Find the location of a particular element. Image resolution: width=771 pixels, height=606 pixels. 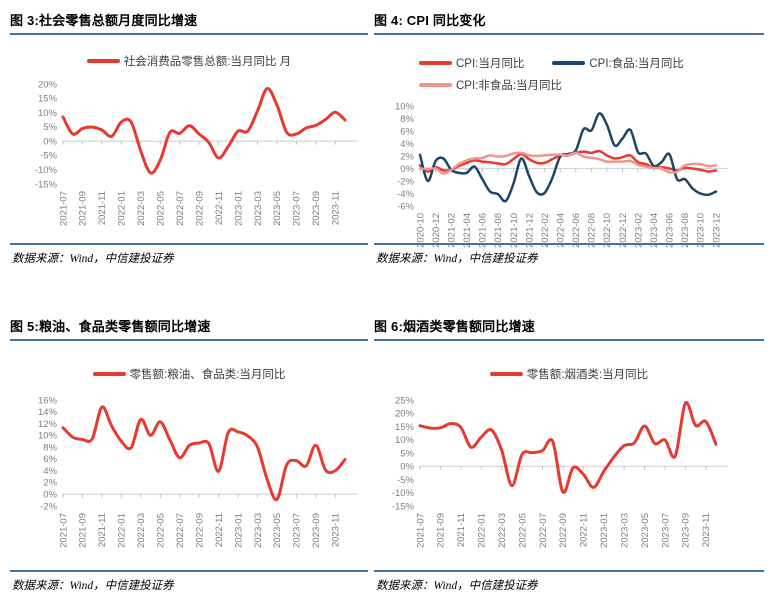

x-axis-label: 2022-06 is located at coordinates (576, 230).